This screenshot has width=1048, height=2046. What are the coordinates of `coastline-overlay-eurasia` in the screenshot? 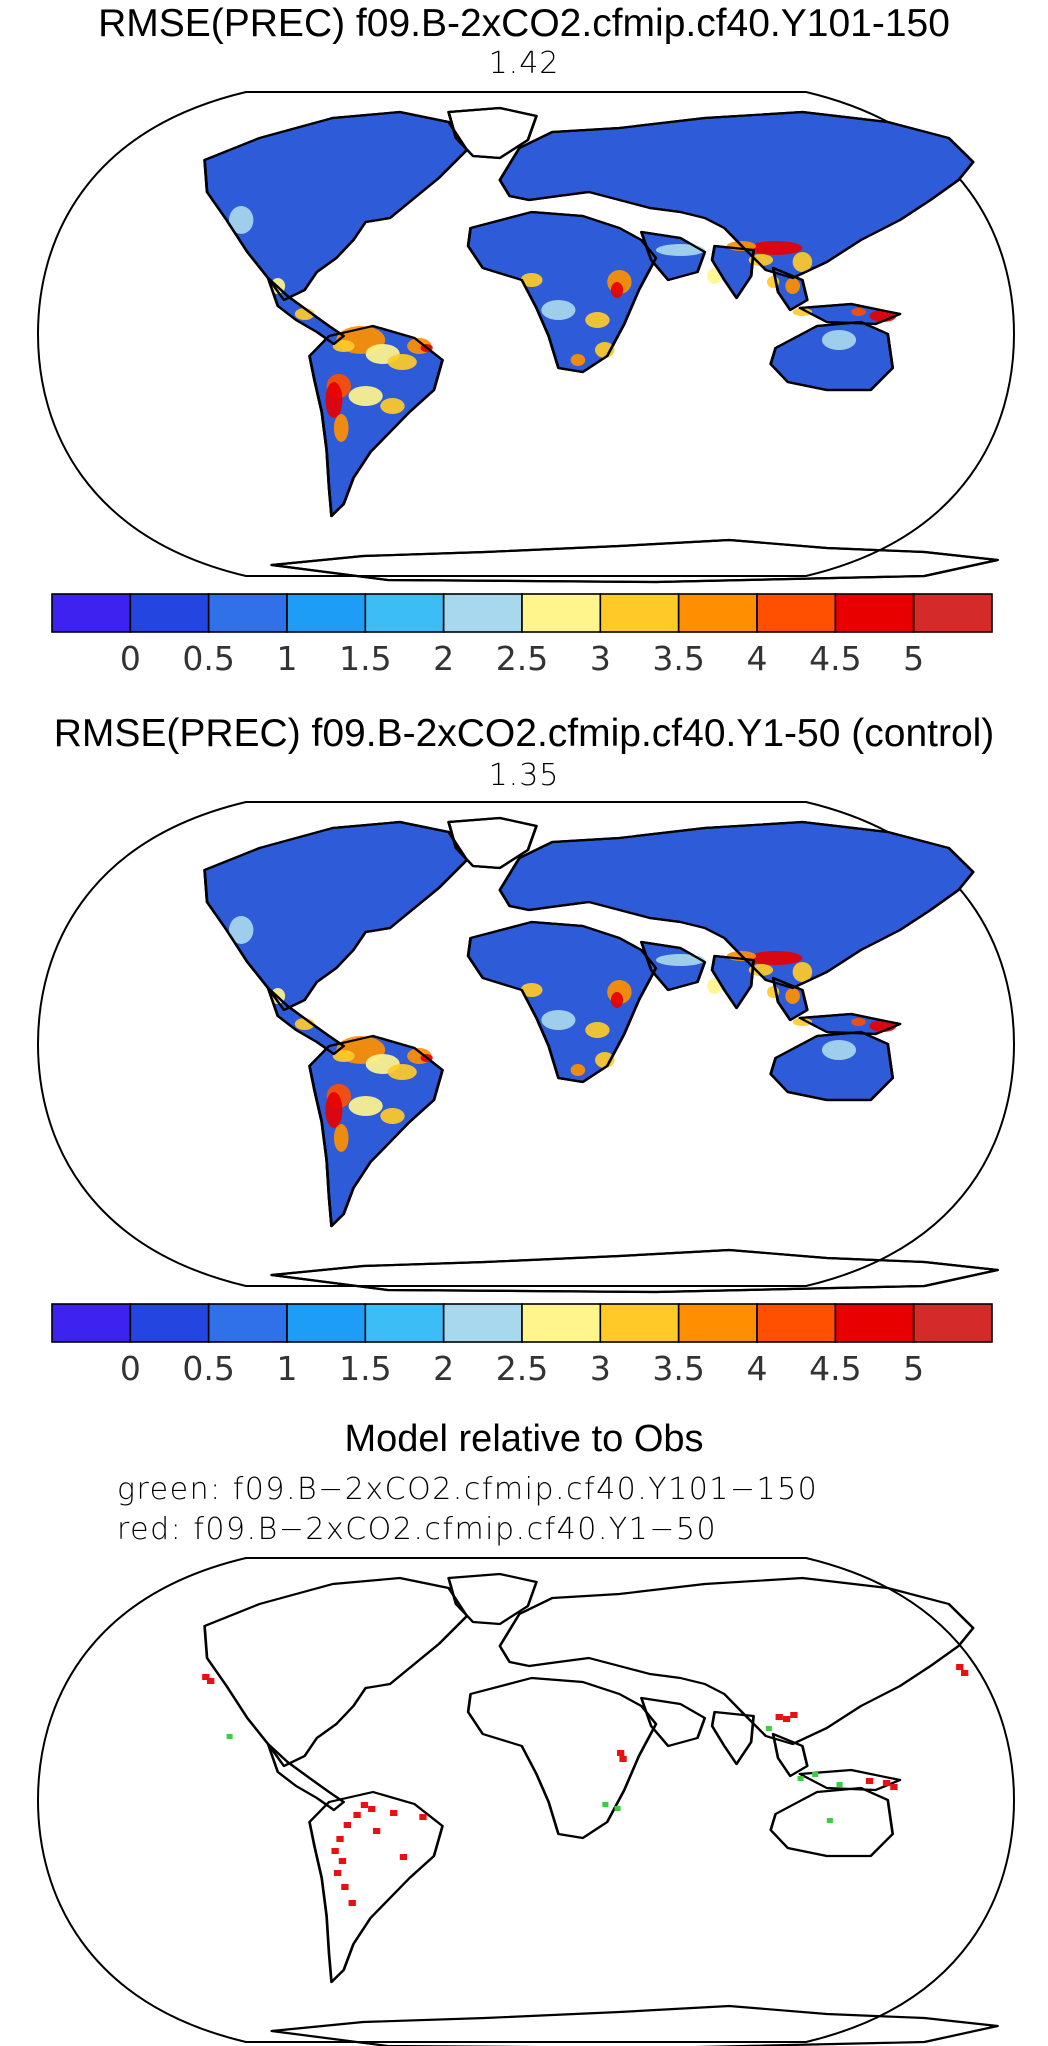 It's located at (736, 195).